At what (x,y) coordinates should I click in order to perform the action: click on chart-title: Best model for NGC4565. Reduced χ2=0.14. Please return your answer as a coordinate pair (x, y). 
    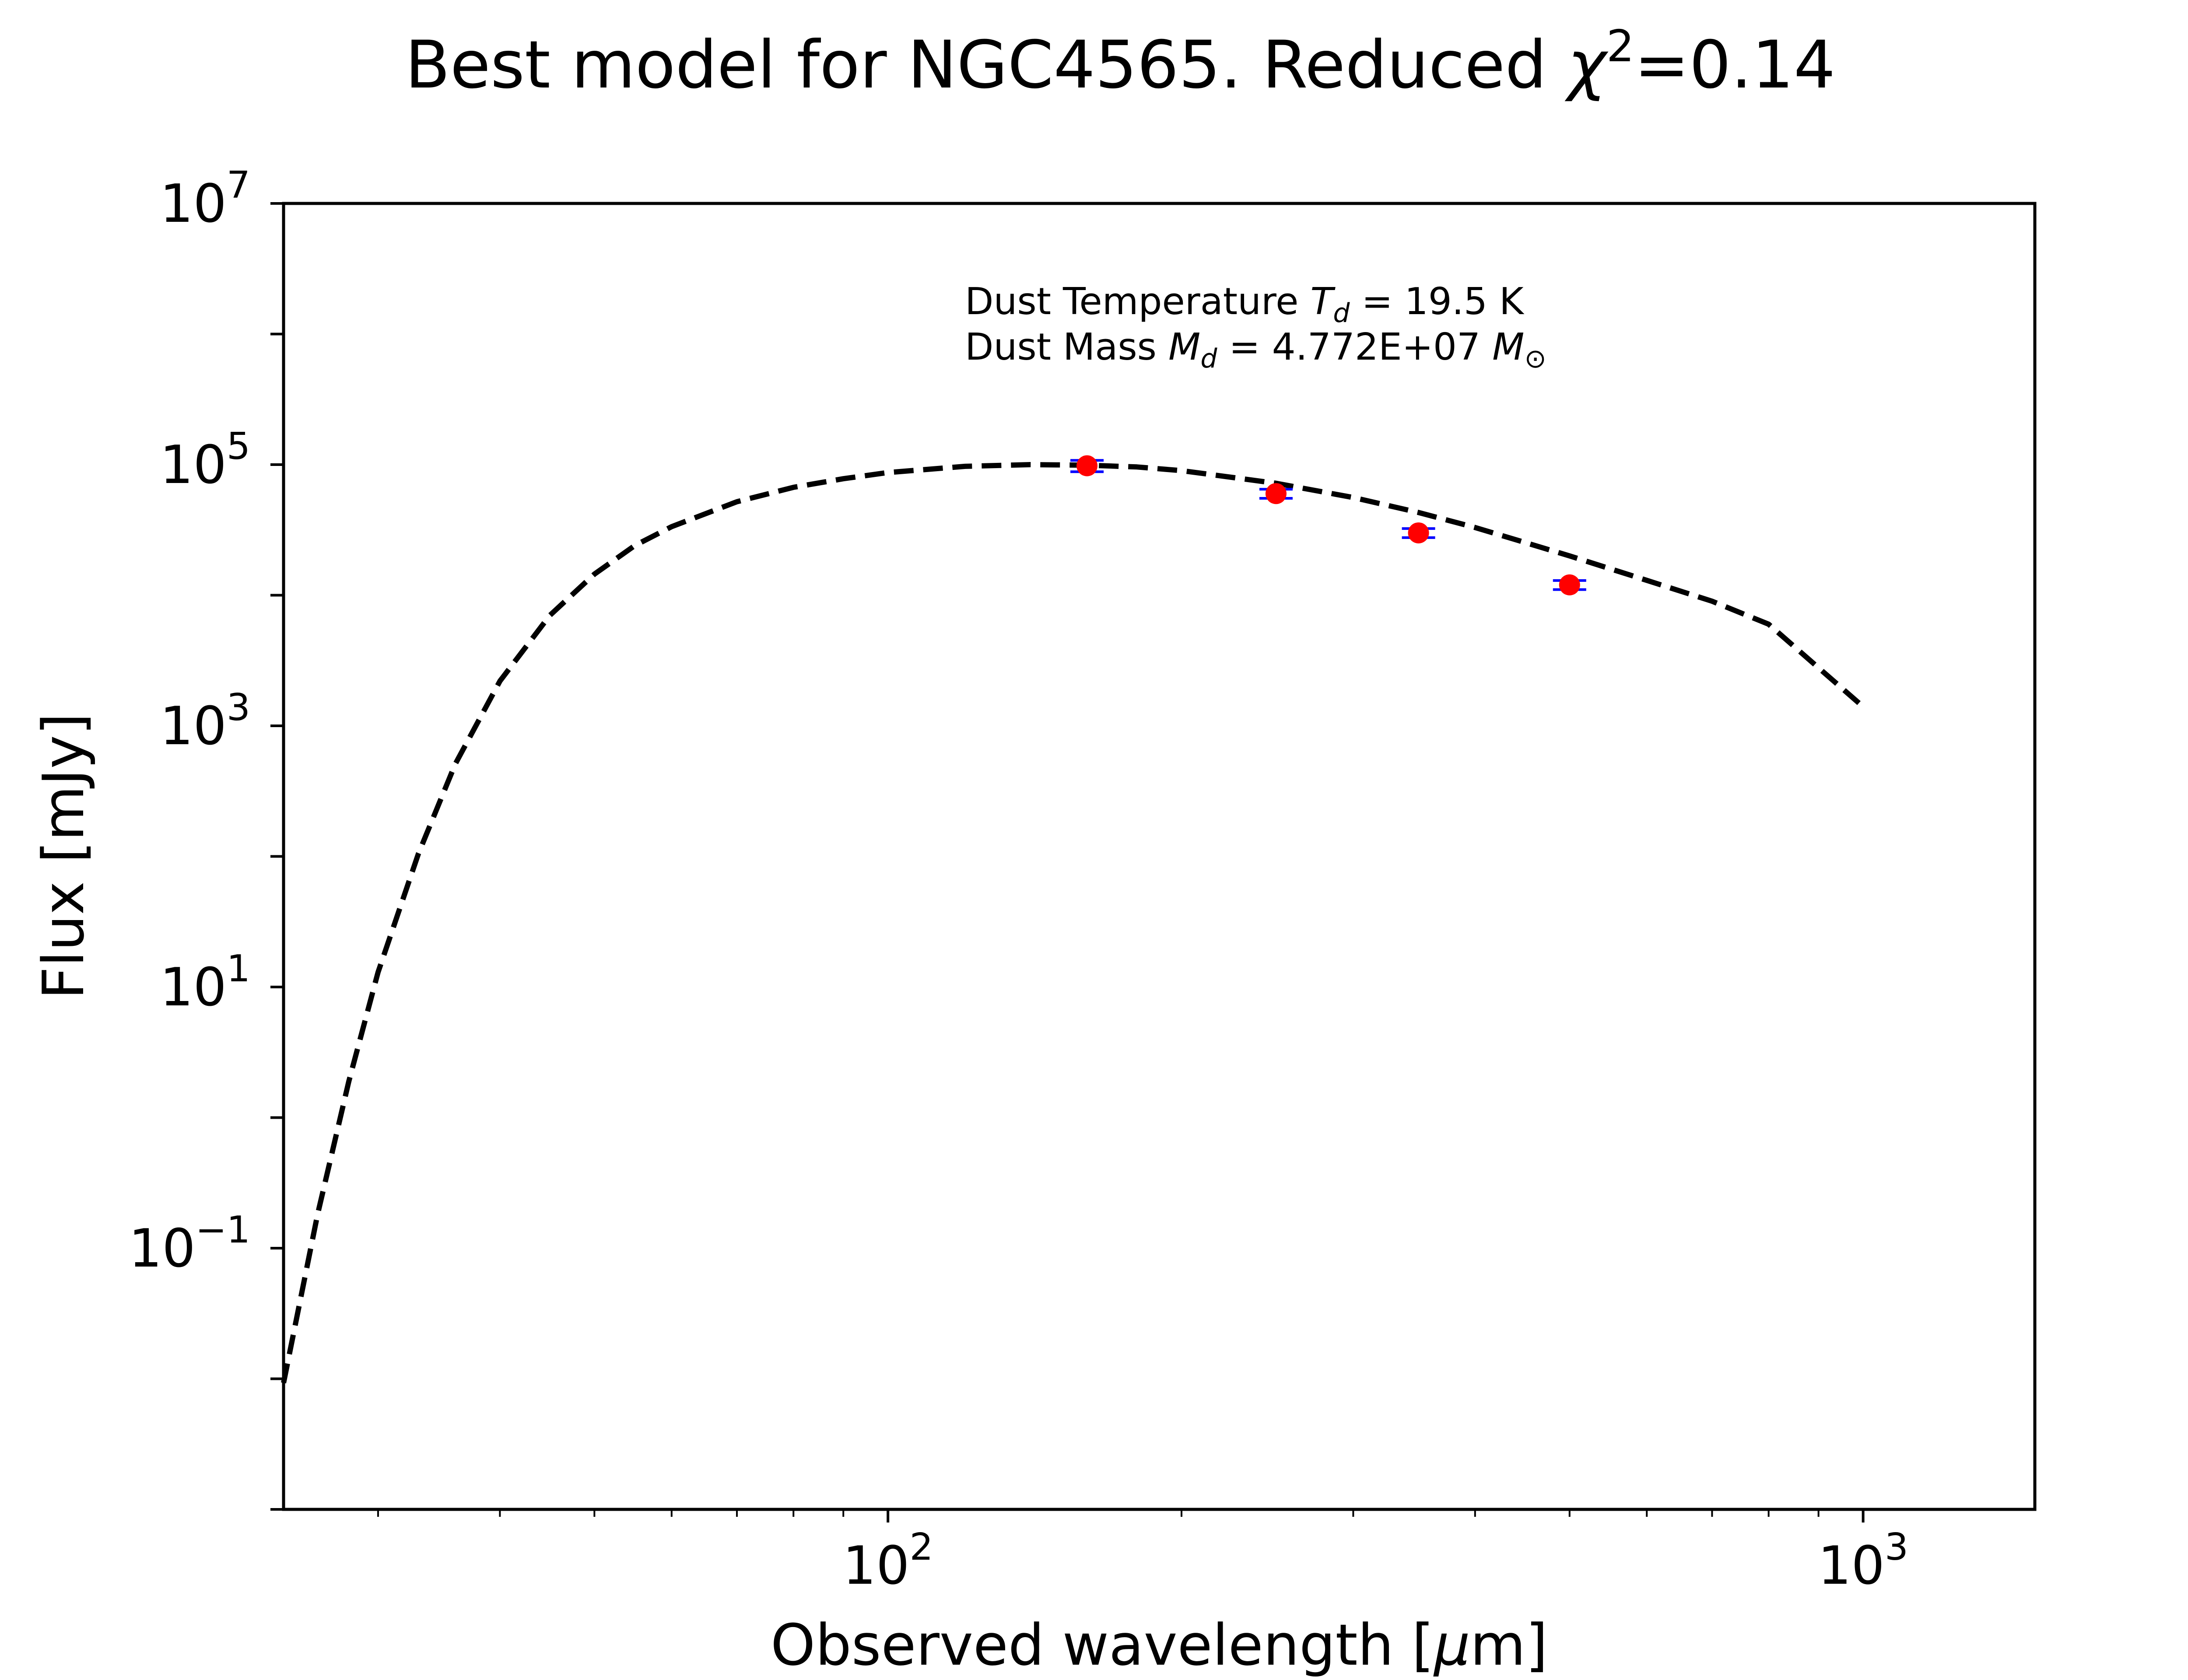
    Looking at the image, I should click on (1120, 62).